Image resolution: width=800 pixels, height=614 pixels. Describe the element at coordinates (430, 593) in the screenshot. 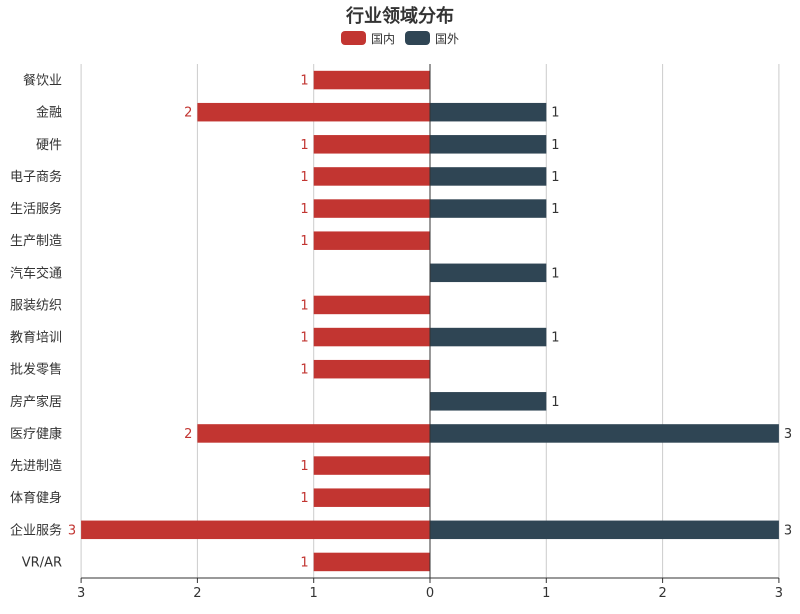

I see `x-tick-label: 0` at that location.